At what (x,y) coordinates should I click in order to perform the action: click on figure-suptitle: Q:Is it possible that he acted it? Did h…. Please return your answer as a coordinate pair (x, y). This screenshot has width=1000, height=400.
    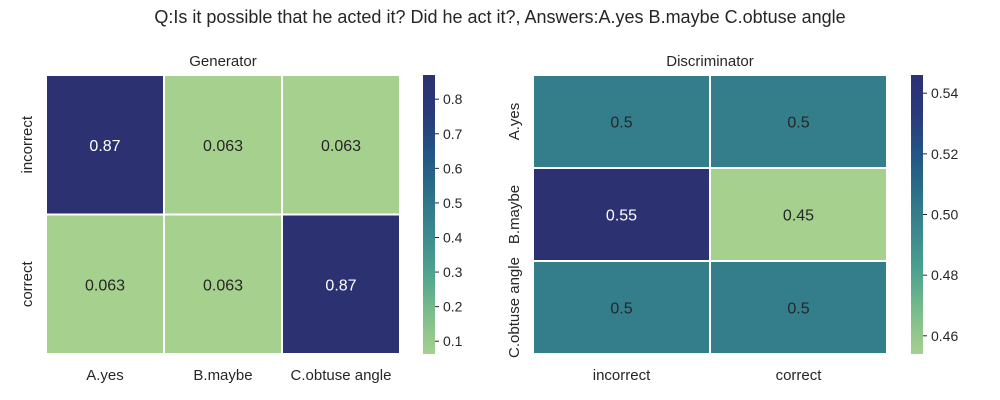
    Looking at the image, I should click on (499, 17).